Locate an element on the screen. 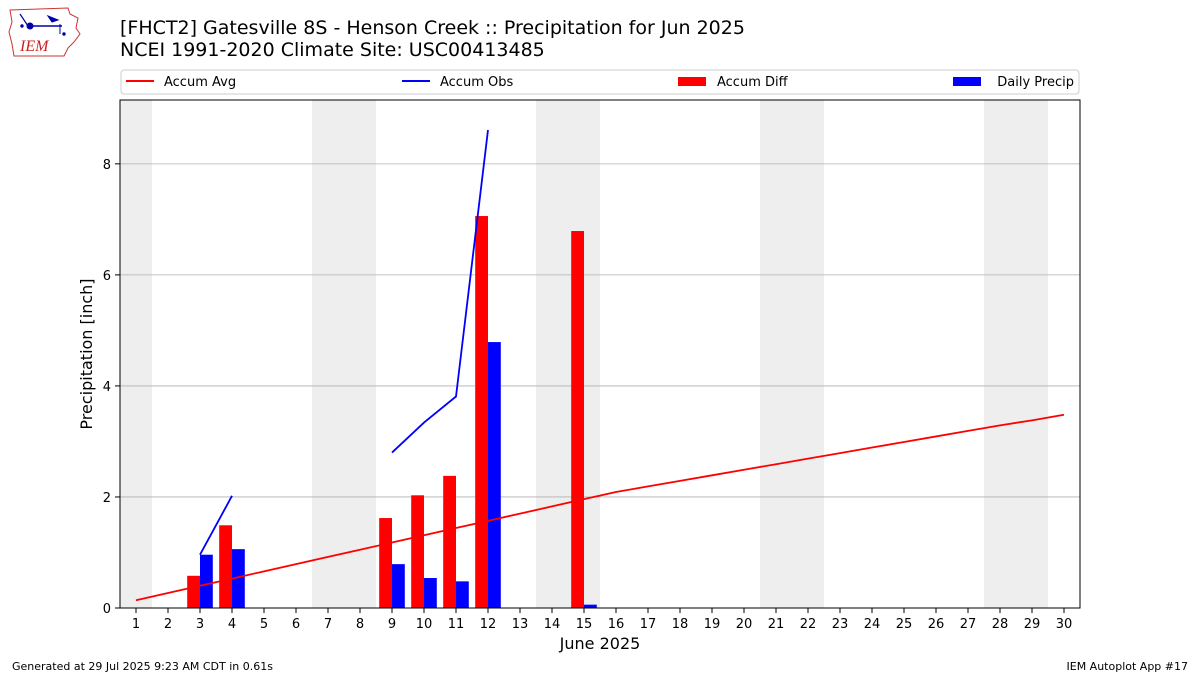 This screenshot has width=1200, height=675. y-axis-label: Precipitation [inch] is located at coordinates (86, 353).